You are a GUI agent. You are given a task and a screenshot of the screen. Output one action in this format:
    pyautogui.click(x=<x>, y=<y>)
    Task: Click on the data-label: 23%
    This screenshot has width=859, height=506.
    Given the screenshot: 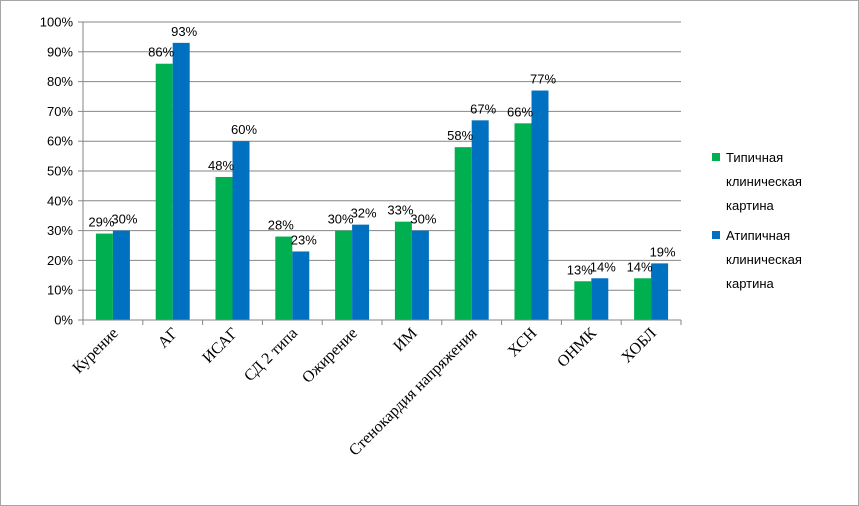 What is the action you would take?
    pyautogui.click(x=304, y=239)
    